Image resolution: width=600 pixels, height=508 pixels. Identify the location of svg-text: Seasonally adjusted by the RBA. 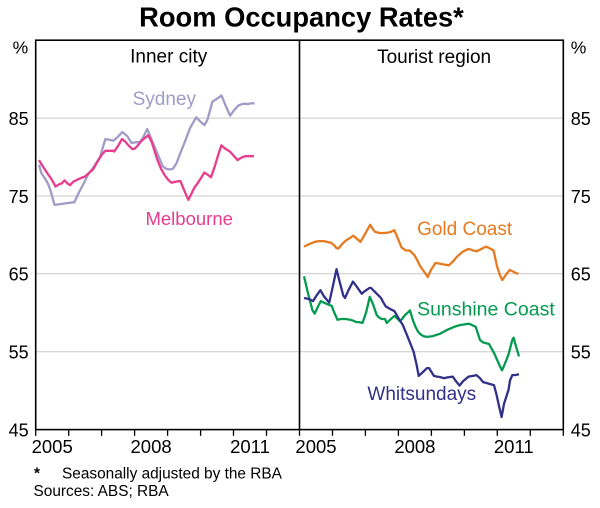
(172, 474).